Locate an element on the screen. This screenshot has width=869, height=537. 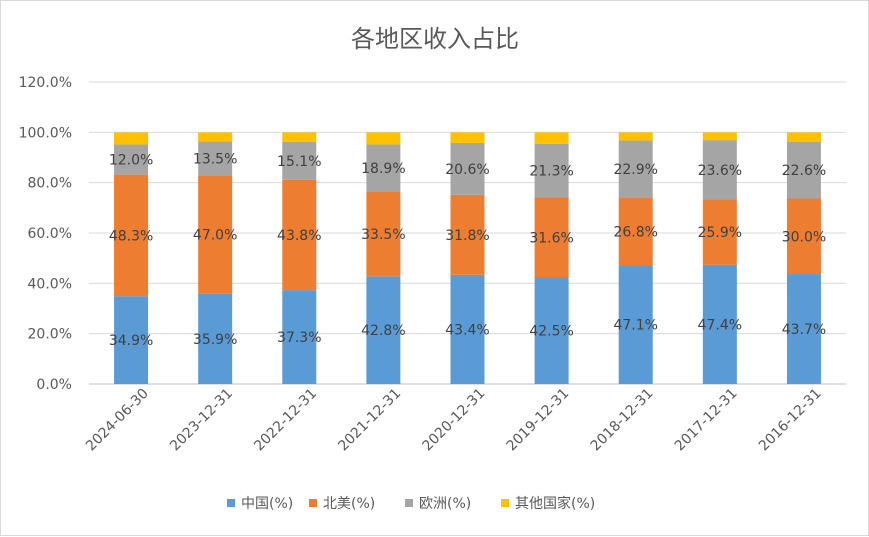
data-label: 37.3% is located at coordinates (299, 338).